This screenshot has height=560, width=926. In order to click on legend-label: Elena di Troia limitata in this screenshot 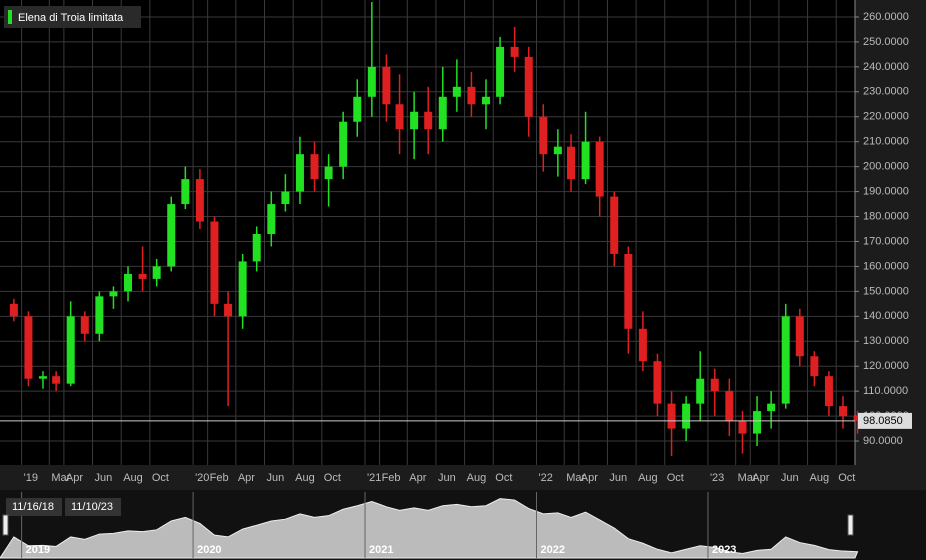, I will do `click(71, 18)`.